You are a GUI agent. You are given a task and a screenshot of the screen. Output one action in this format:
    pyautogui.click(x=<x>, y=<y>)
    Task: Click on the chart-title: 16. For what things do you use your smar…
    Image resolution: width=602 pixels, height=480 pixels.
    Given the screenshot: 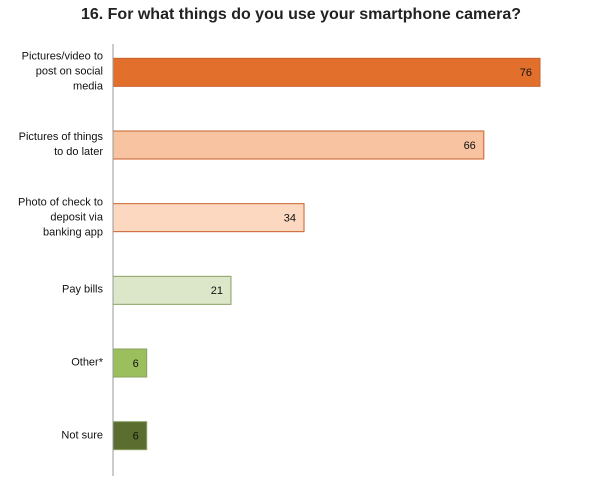 What is the action you would take?
    pyautogui.click(x=301, y=14)
    